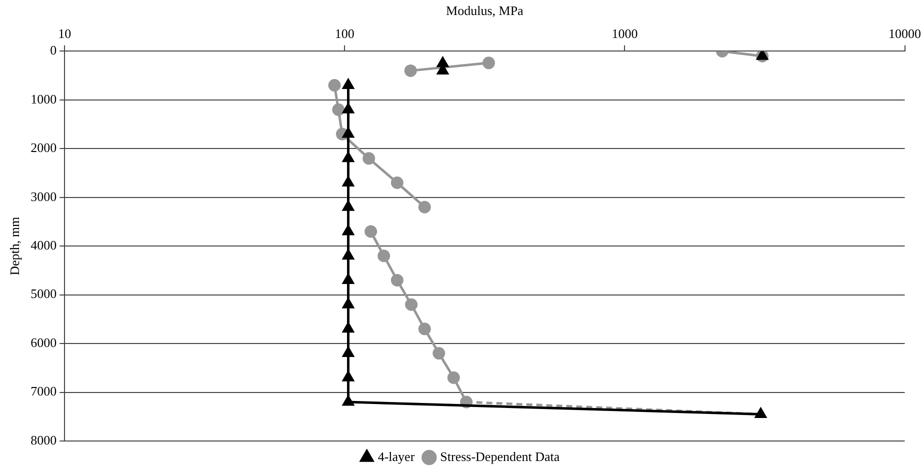  What do you see at coordinates (625, 33) in the screenshot?
I see `x-tick-label: 1000` at bounding box center [625, 33].